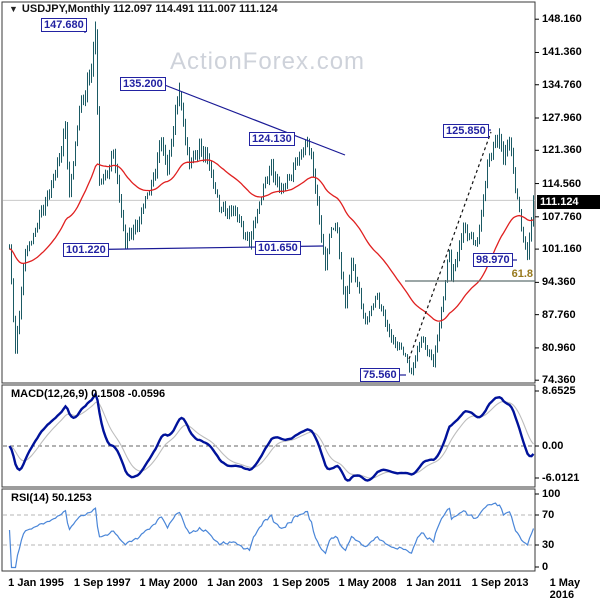 The width and height of the screenshot is (600, 601). What do you see at coordinates (562, 150) in the screenshot?
I see `price-axis-label: 121.360` at bounding box center [562, 150].